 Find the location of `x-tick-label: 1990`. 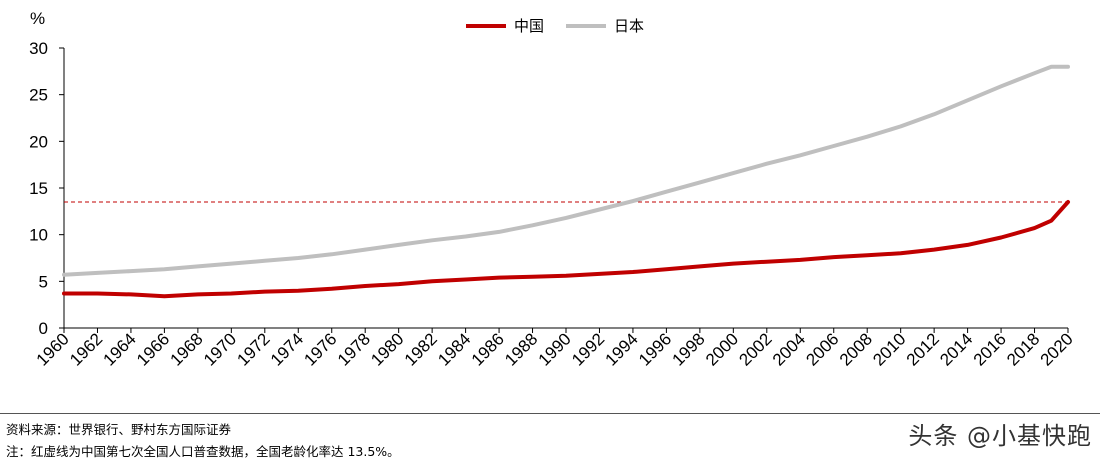

x-tick-label: 1990 is located at coordinates (555, 349).